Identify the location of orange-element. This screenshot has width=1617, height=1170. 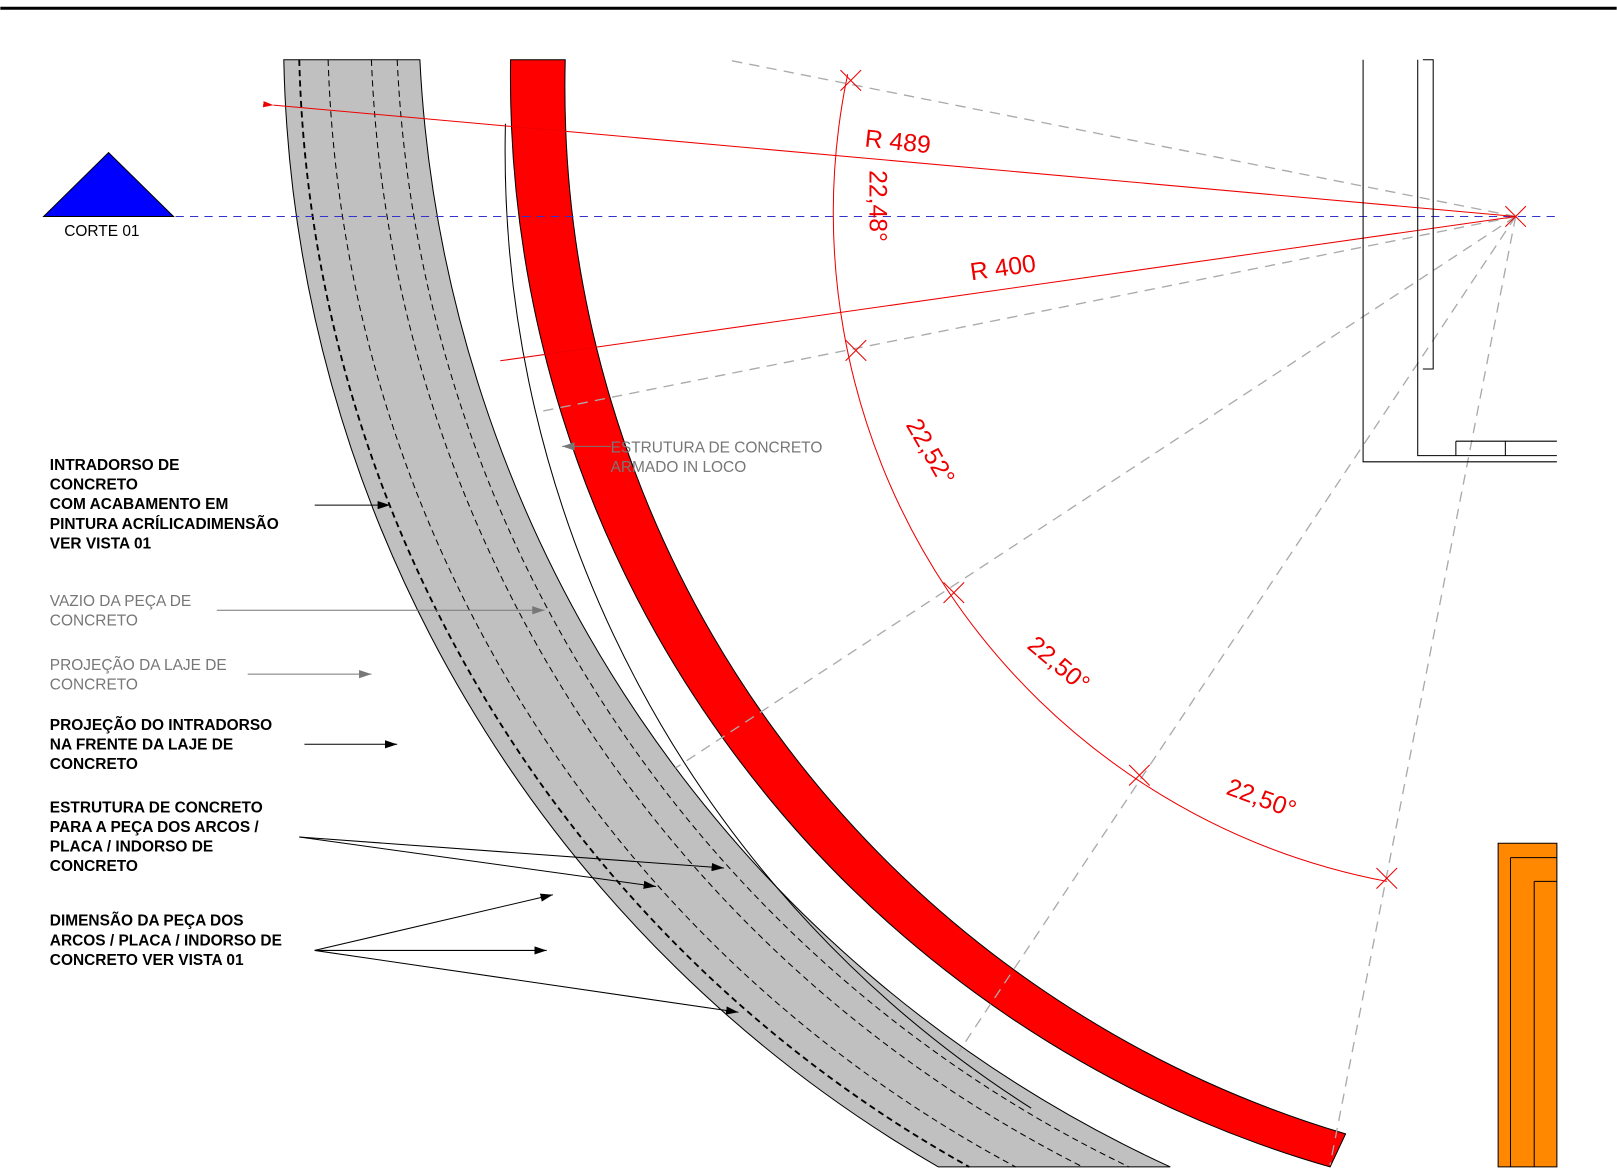
(1527, 1005).